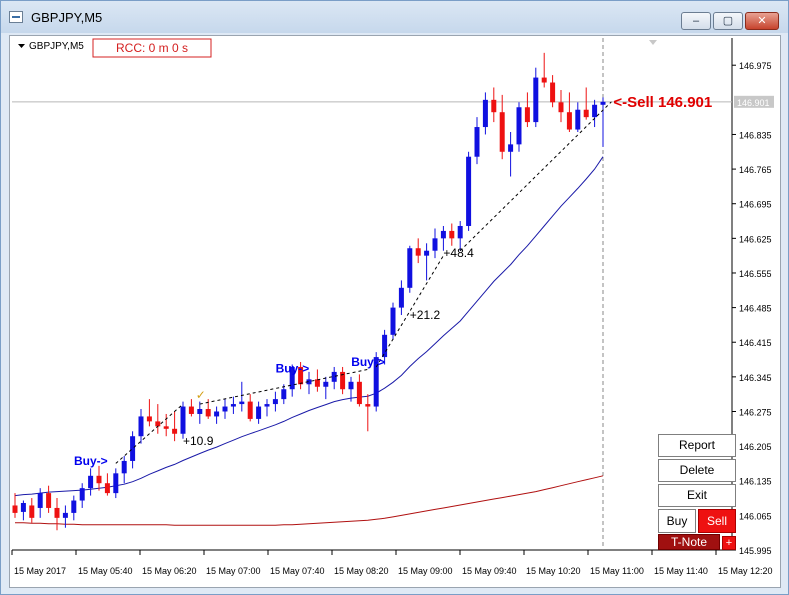  What do you see at coordinates (56, 46) in the screenshot?
I see `chart-symbol-label: GBPJPY,M5` at bounding box center [56, 46].